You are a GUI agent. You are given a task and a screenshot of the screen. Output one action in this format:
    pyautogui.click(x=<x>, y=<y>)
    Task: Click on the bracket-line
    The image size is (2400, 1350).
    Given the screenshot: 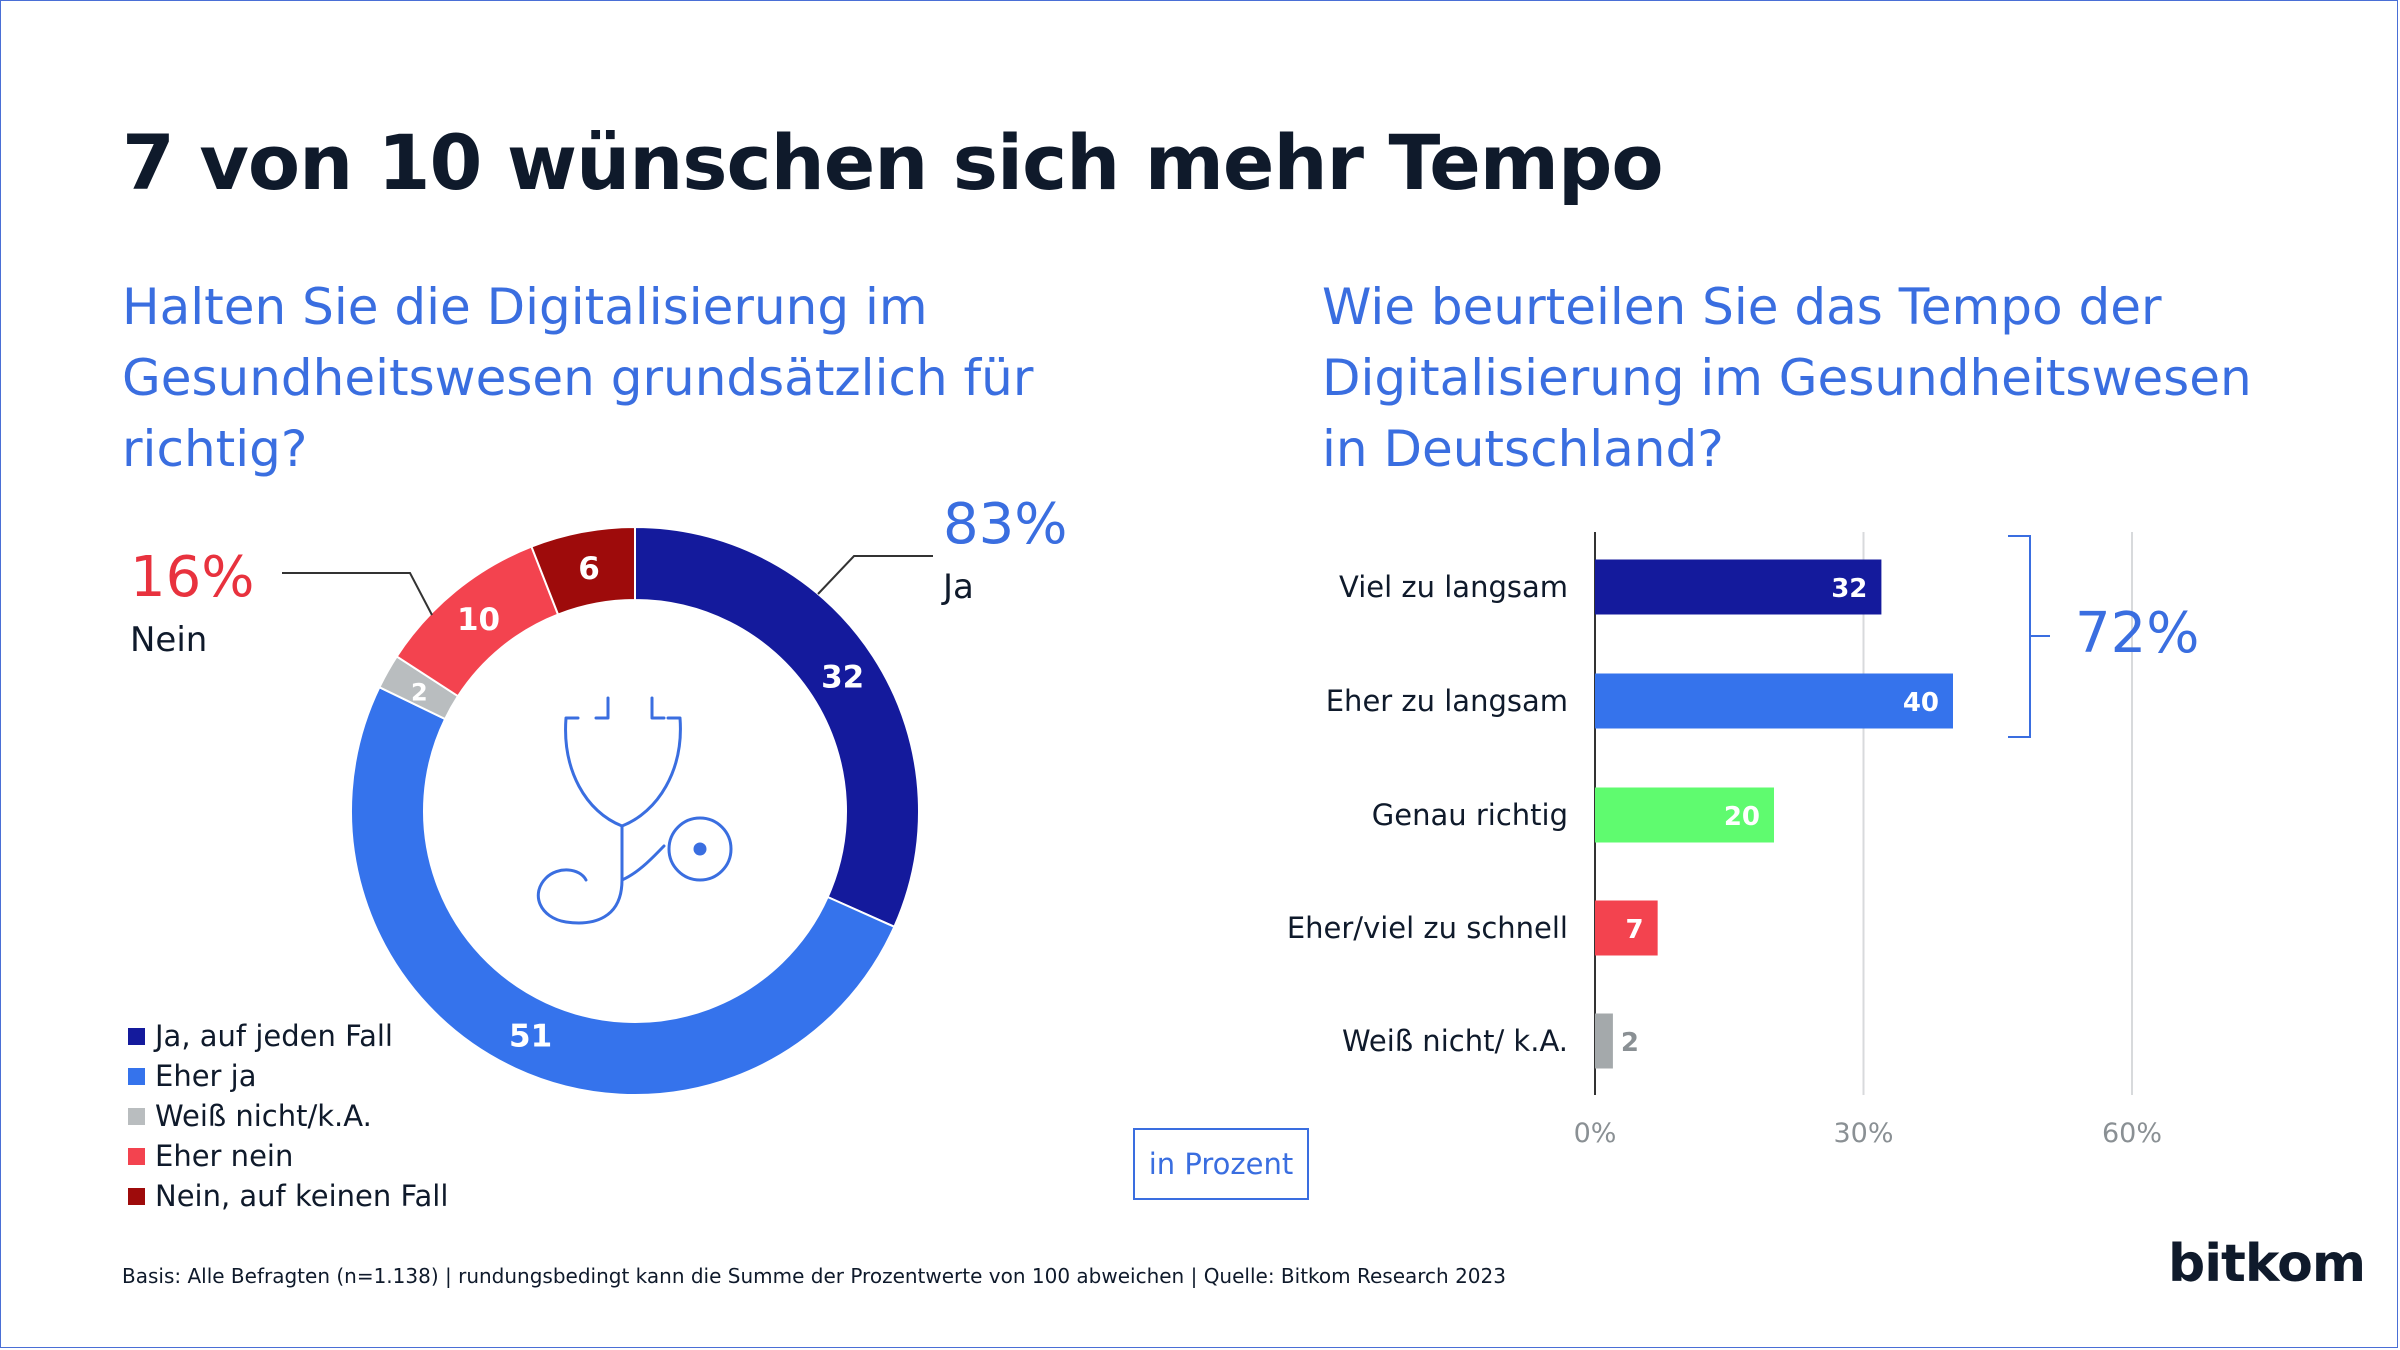 What is the action you would take?
    pyautogui.click(x=2029, y=636)
    